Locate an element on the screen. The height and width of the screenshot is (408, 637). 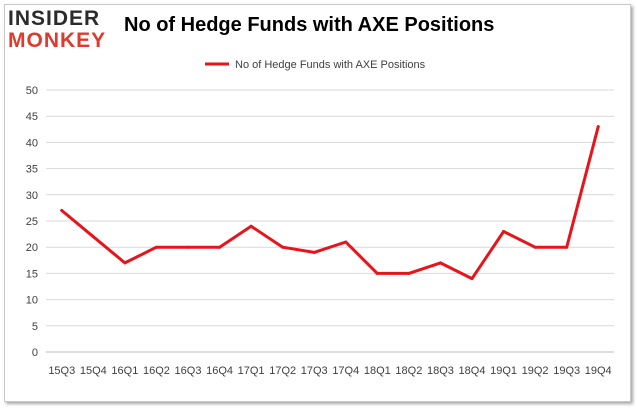
x-tick-label: 15Q3 is located at coordinates (61, 371).